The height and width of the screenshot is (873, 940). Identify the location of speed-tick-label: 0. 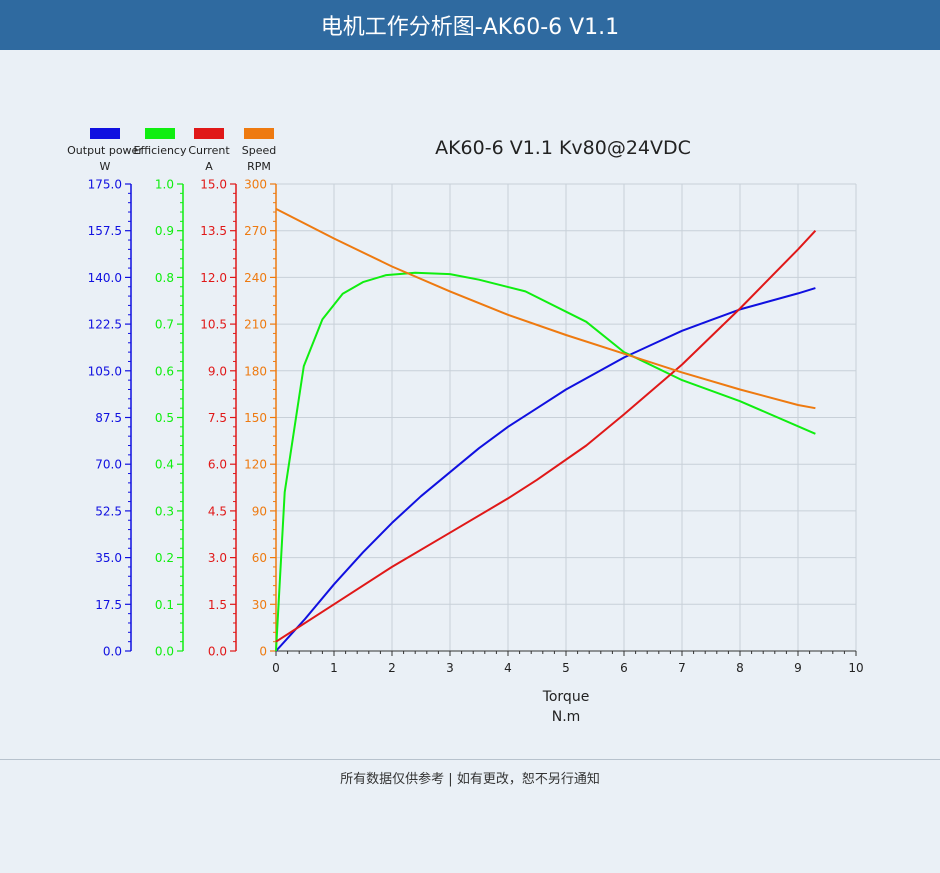
(263, 652).